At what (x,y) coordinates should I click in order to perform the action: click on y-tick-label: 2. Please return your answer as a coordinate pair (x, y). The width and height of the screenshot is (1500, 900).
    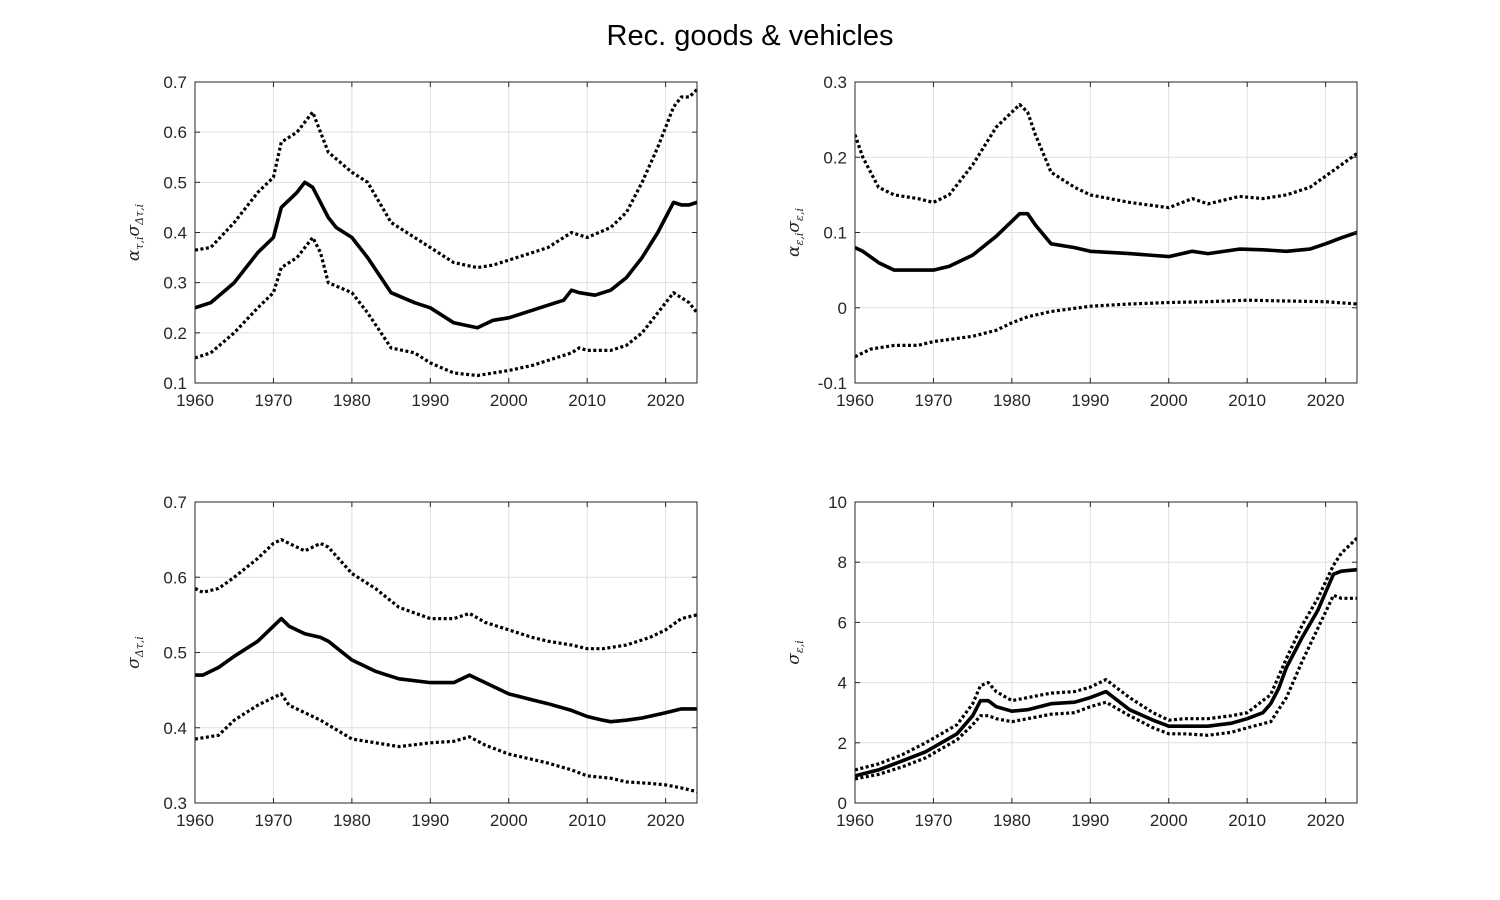
    Looking at the image, I should click on (842, 743).